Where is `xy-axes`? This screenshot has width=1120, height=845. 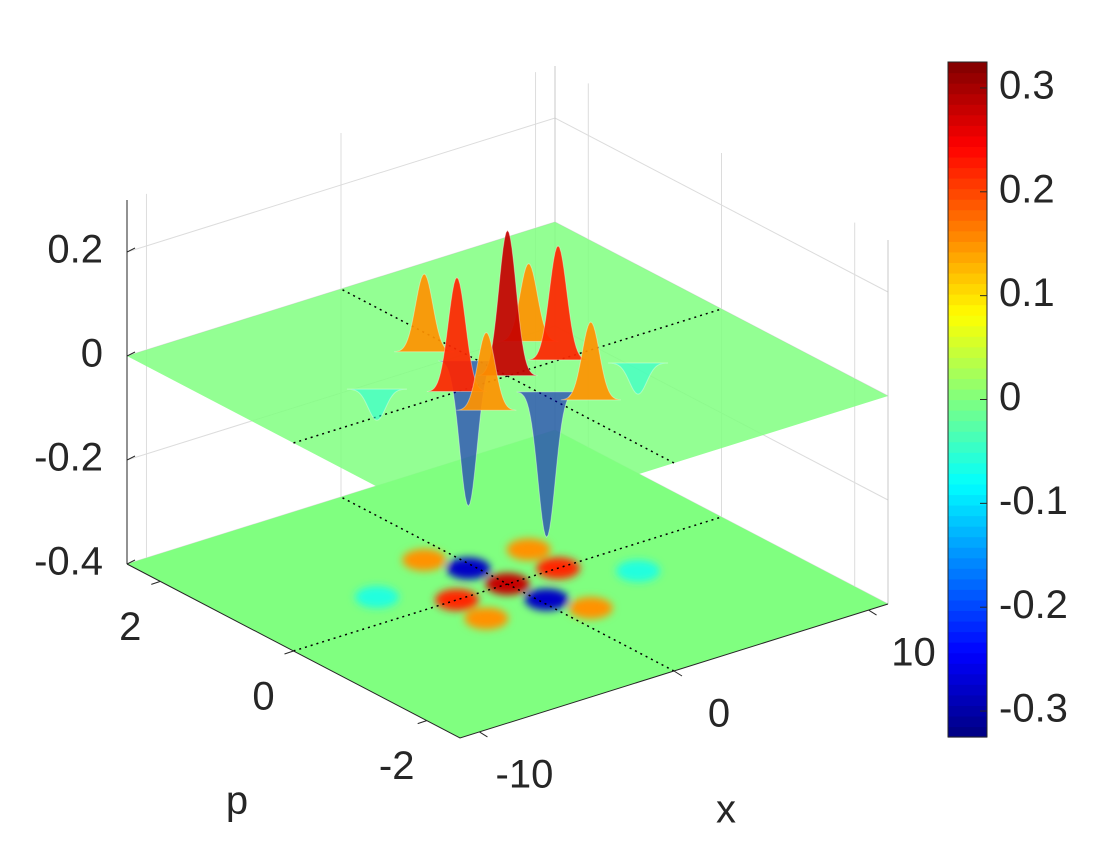 xy-axes is located at coordinates (507, 651).